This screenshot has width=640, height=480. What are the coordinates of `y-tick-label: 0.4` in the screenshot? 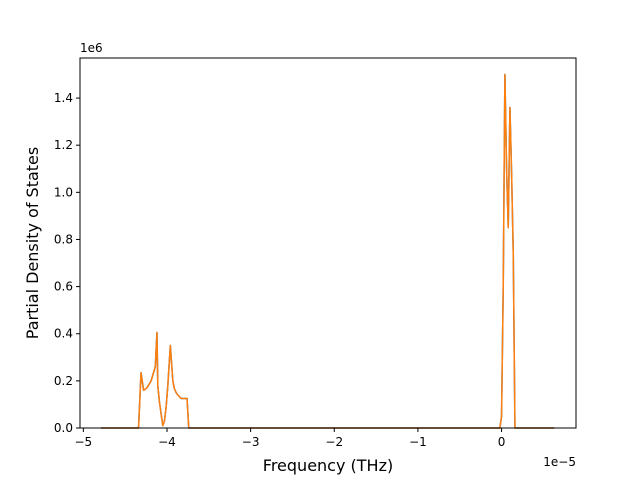 It's located at (63, 334).